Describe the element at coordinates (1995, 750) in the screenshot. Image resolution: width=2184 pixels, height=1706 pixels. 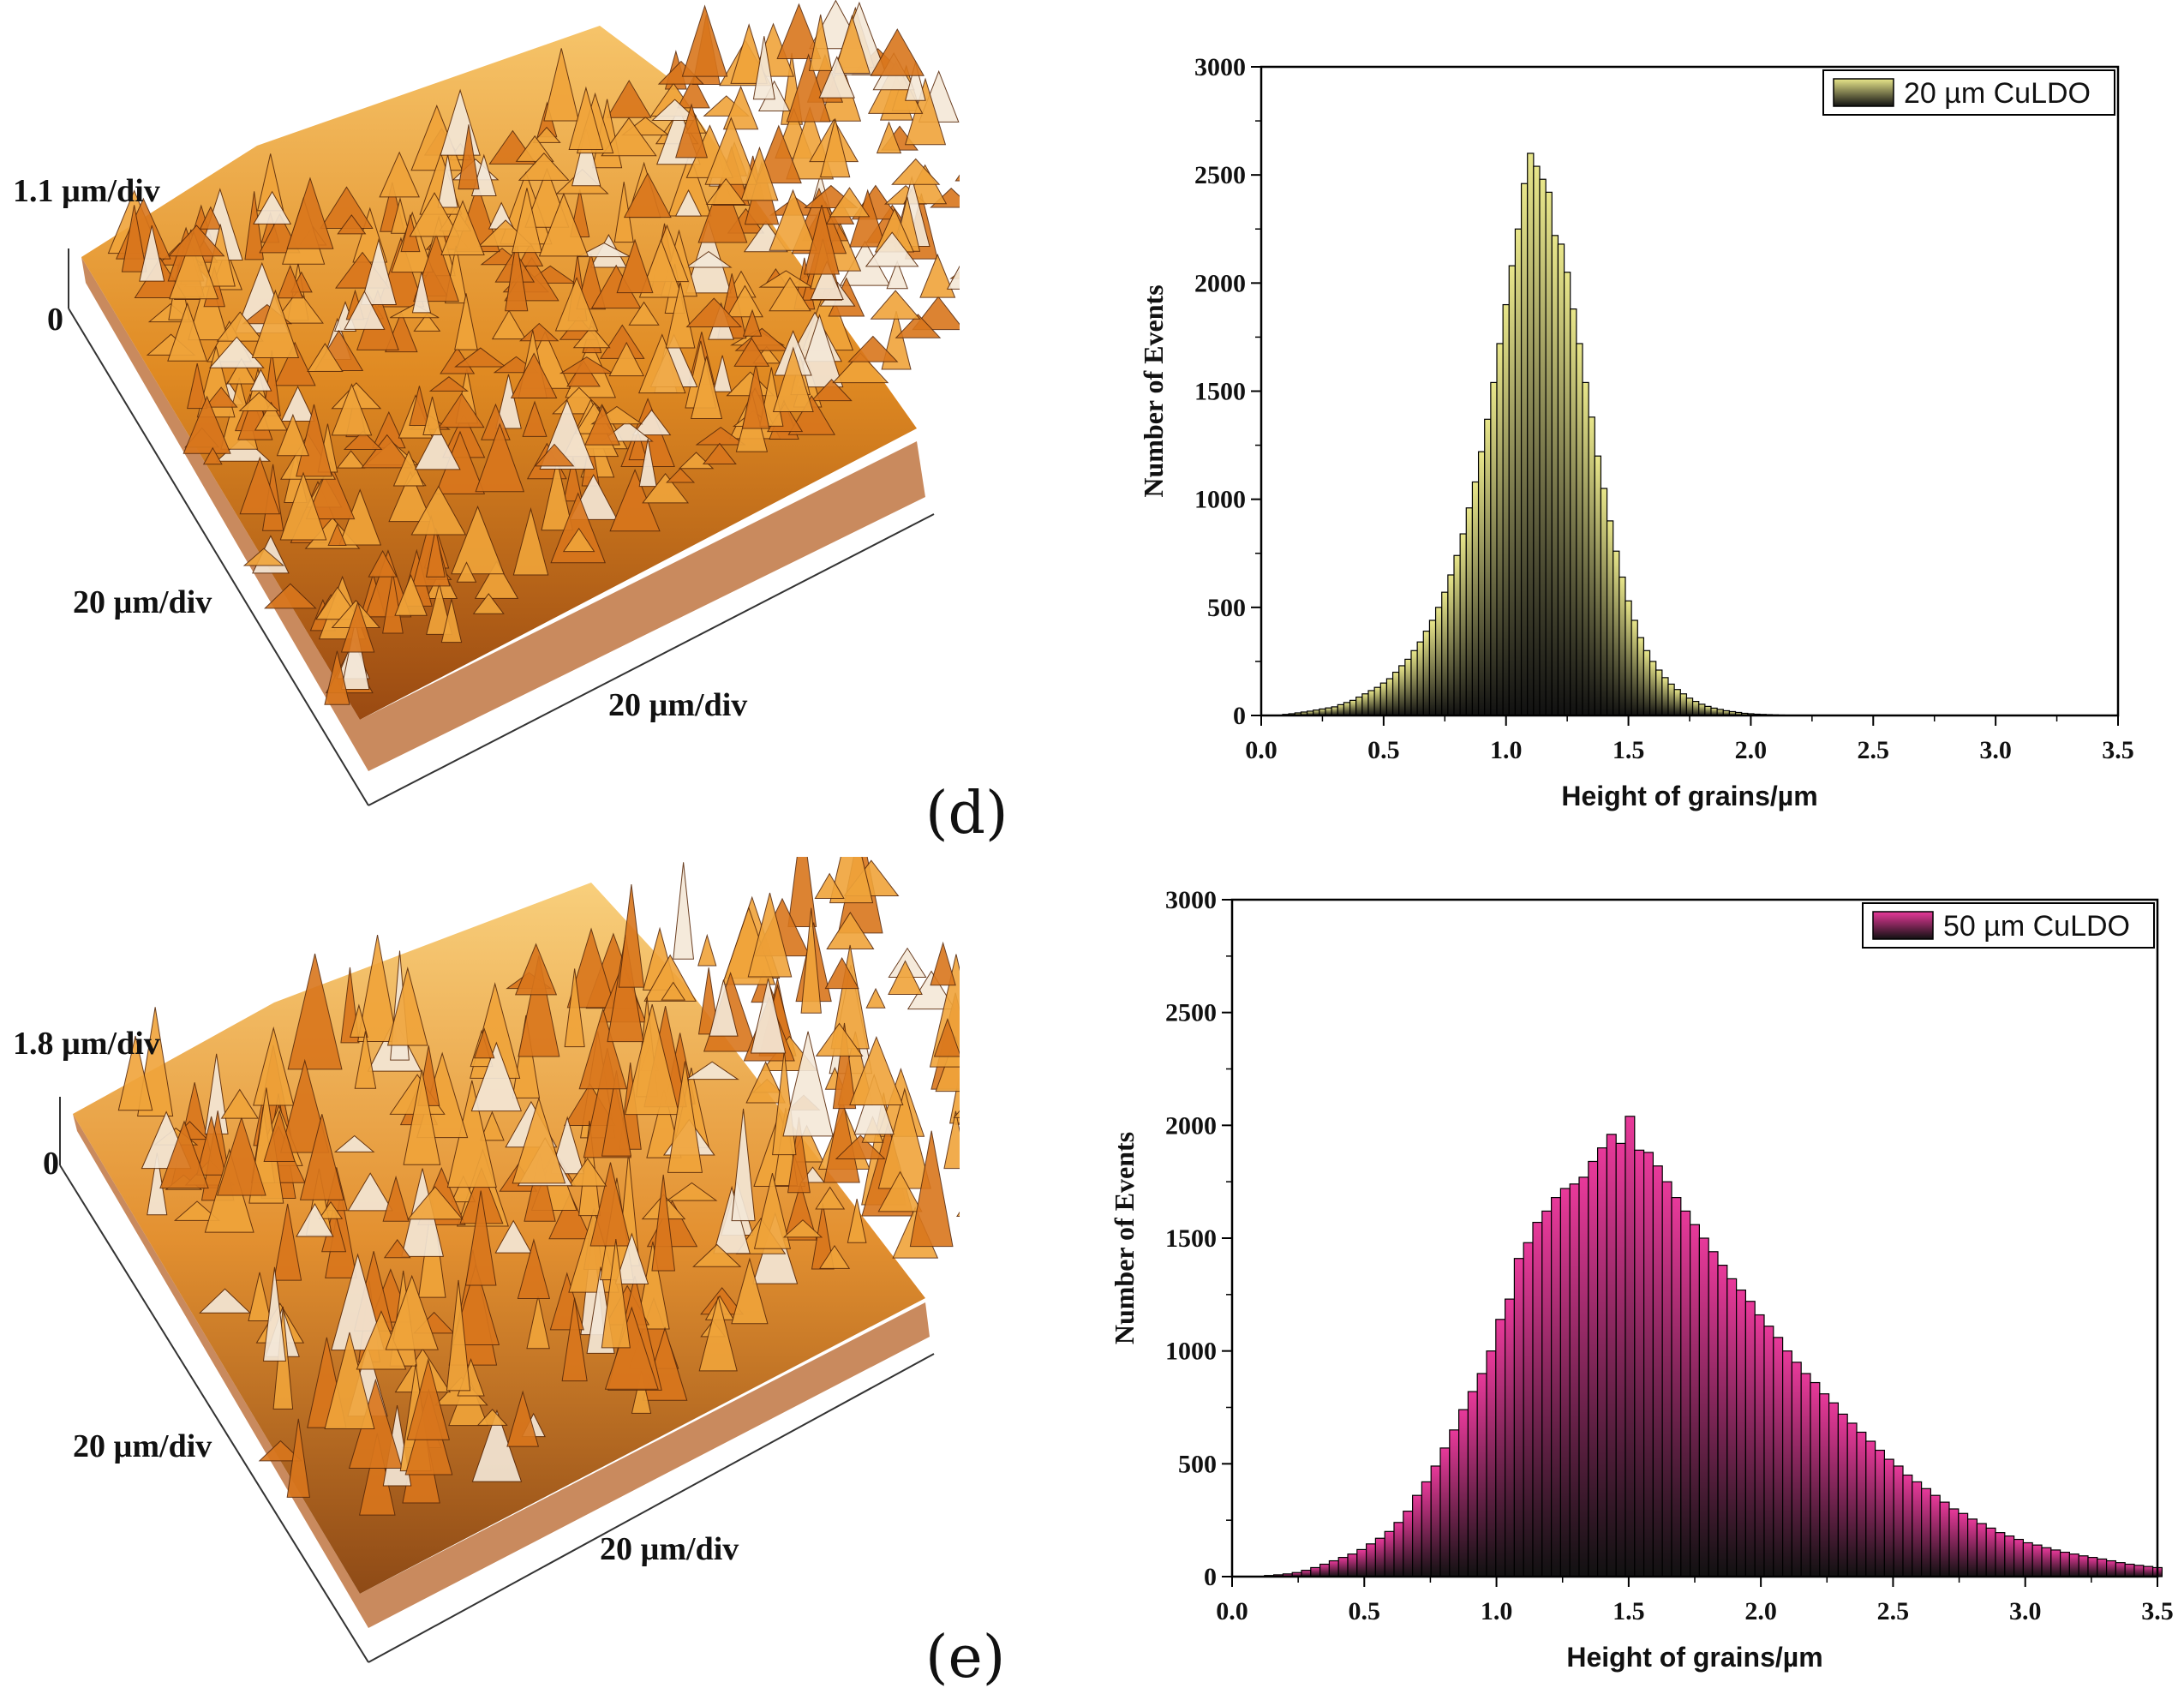
I see `x-tick-label: 3.0` at that location.